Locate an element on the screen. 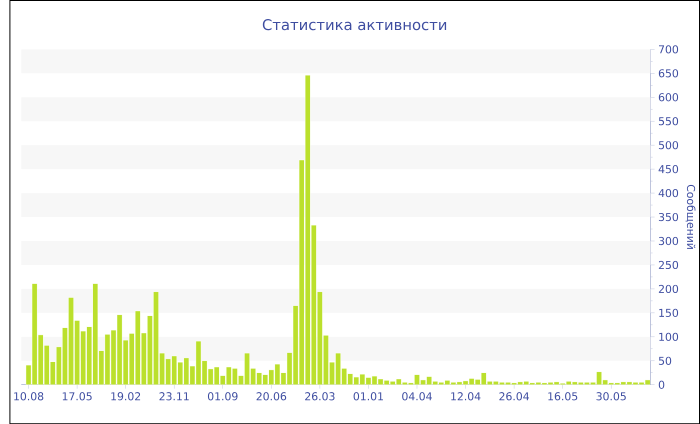 The height and width of the screenshot is (424, 700). chart-title: Статистика активности is located at coordinates (354, 24).